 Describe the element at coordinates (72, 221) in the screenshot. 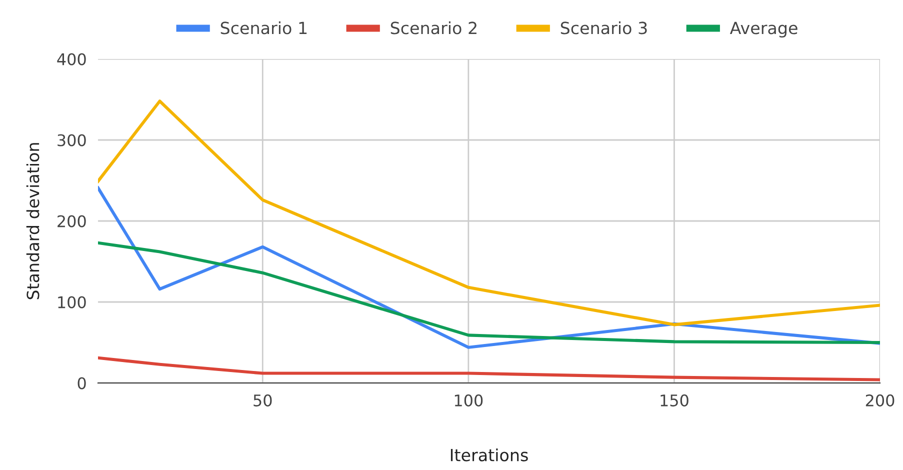

I see `y-tick-label: 200` at that location.